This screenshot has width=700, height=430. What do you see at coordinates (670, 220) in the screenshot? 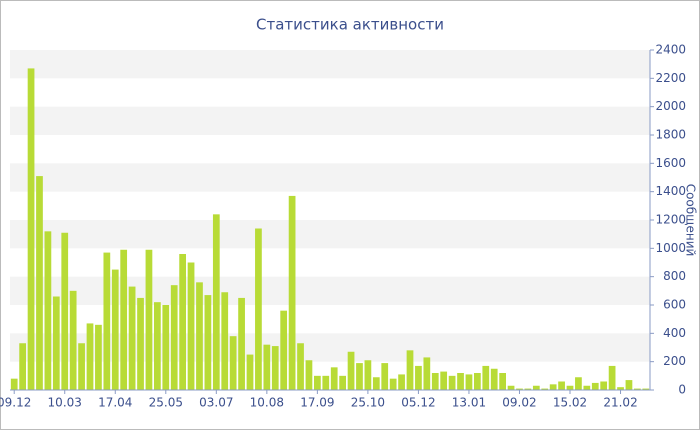
I see `y-tick-label: 1200` at bounding box center [670, 220].